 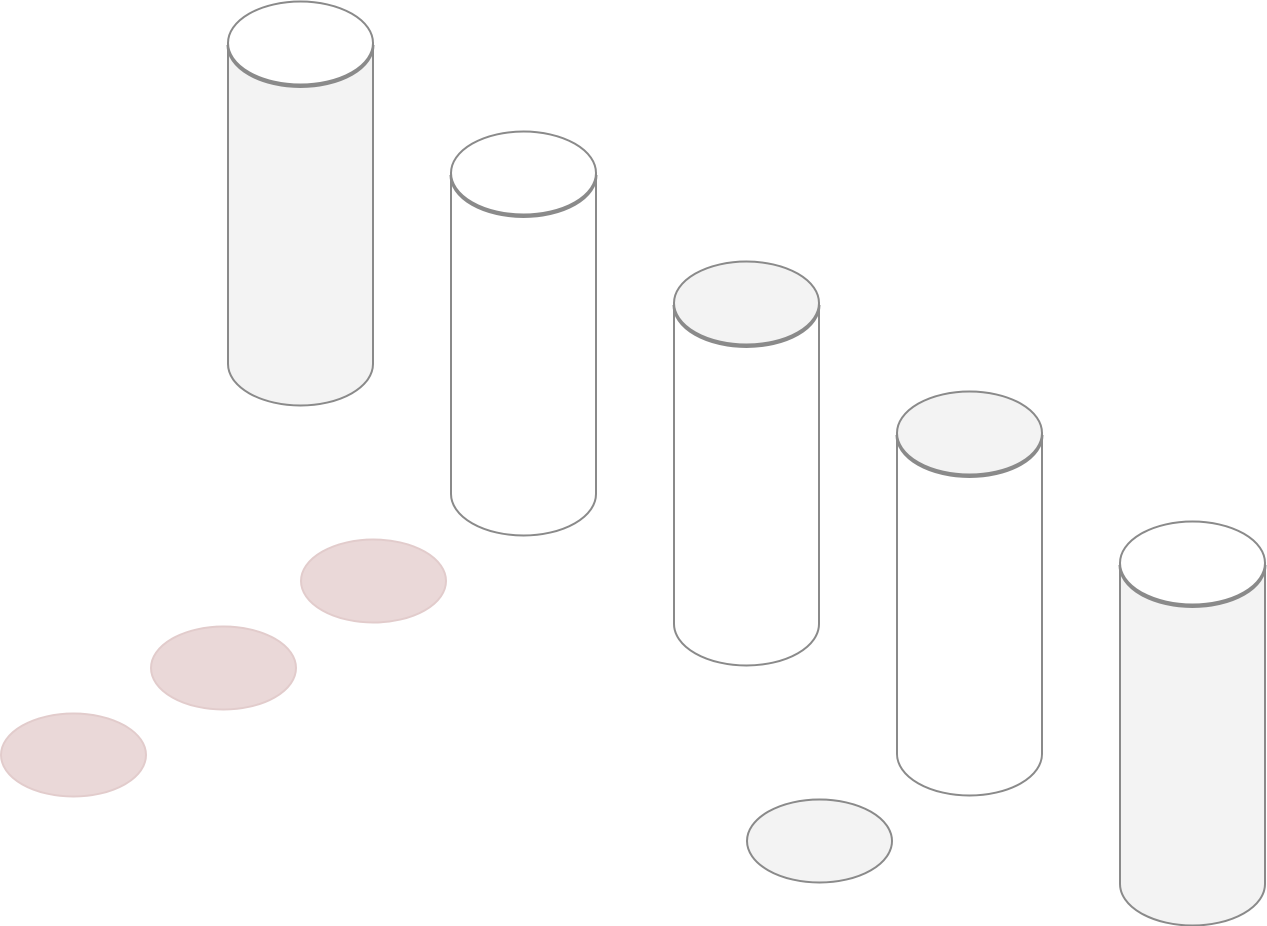 What do you see at coordinates (969, 614) in the screenshot?
I see `cylinder-4-body` at bounding box center [969, 614].